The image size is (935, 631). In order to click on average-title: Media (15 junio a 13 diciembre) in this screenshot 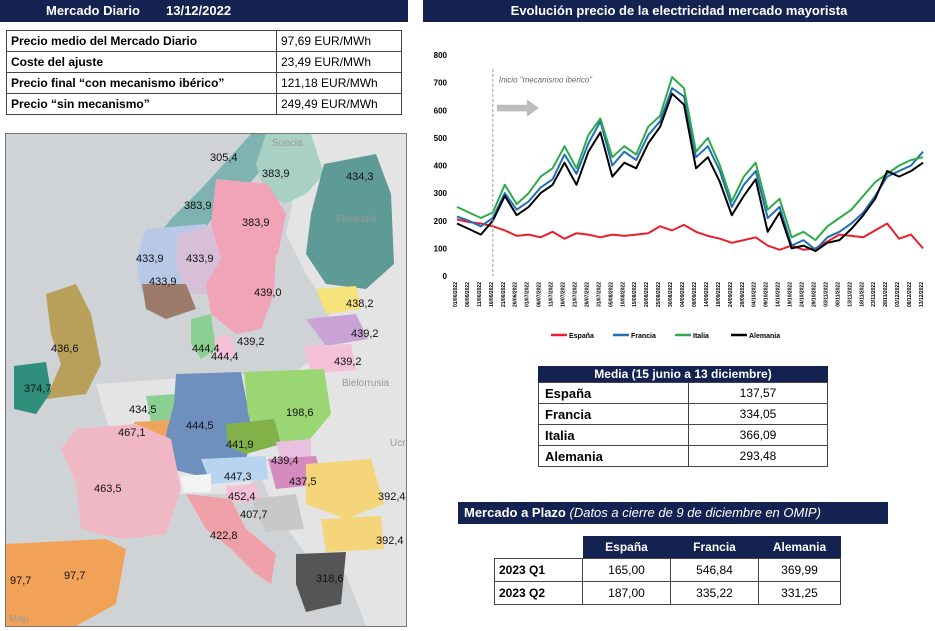, I will do `click(683, 374)`.